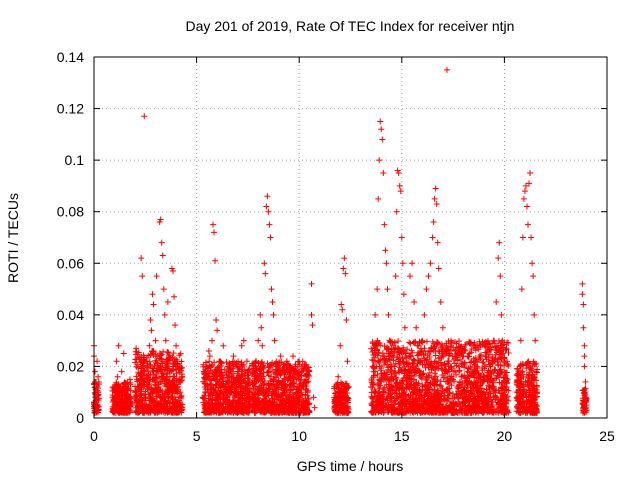  Describe the element at coordinates (13, 238) in the screenshot. I see `y-axis-label: ROTI / TECUs` at that location.